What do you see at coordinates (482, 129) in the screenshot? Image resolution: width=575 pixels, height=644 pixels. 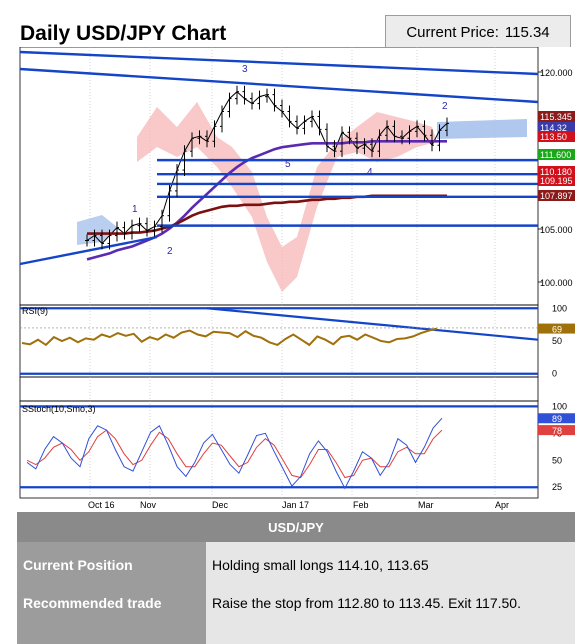 I see `ichimoku-cloud-projection` at bounding box center [482, 129].